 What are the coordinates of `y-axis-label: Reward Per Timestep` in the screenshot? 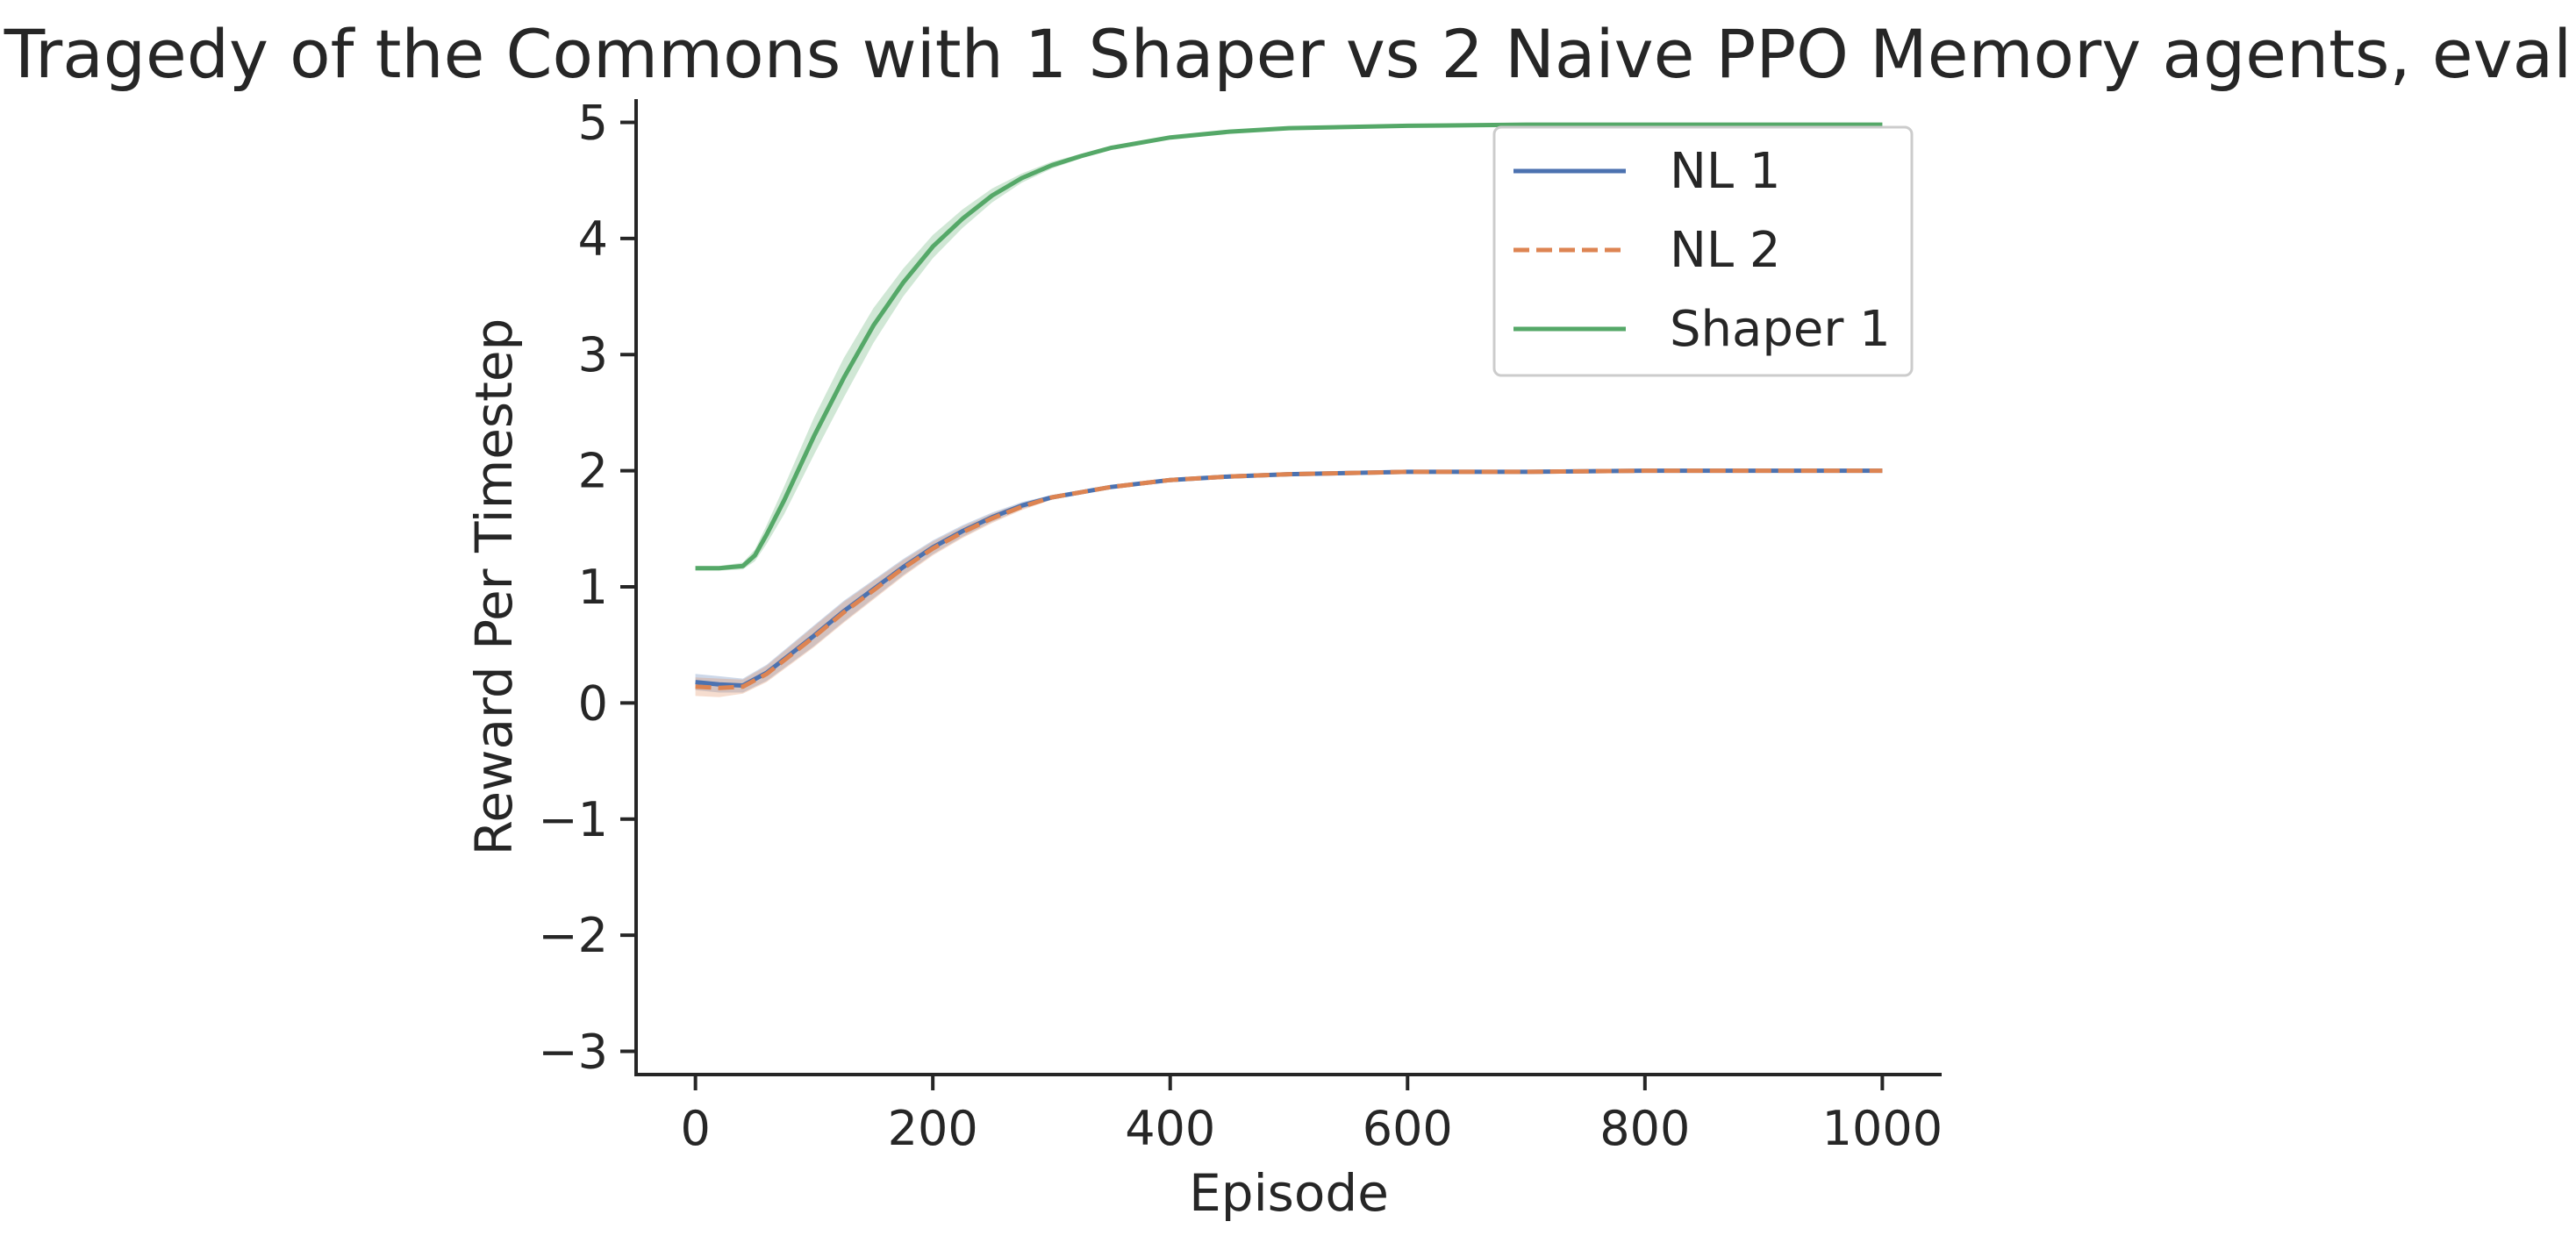 It's located at (494, 587).